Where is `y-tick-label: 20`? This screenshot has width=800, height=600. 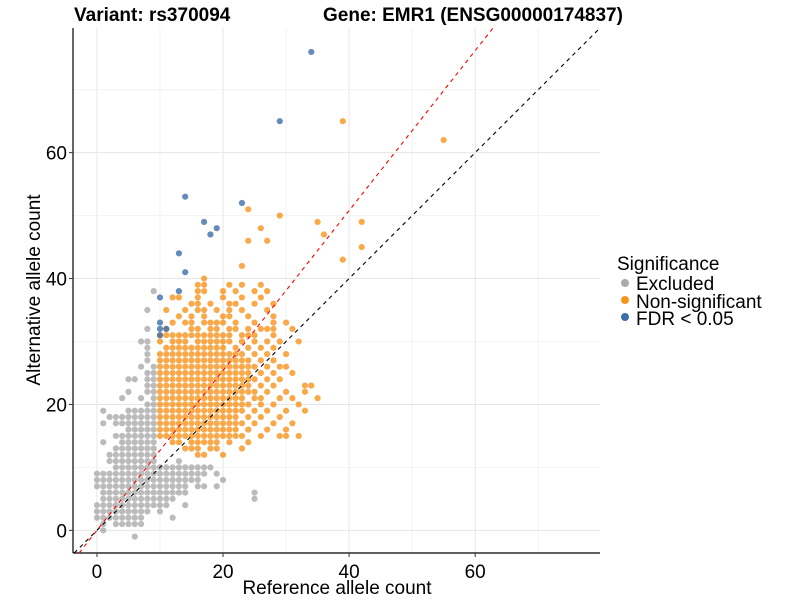 y-tick-label: 20 is located at coordinates (56, 405).